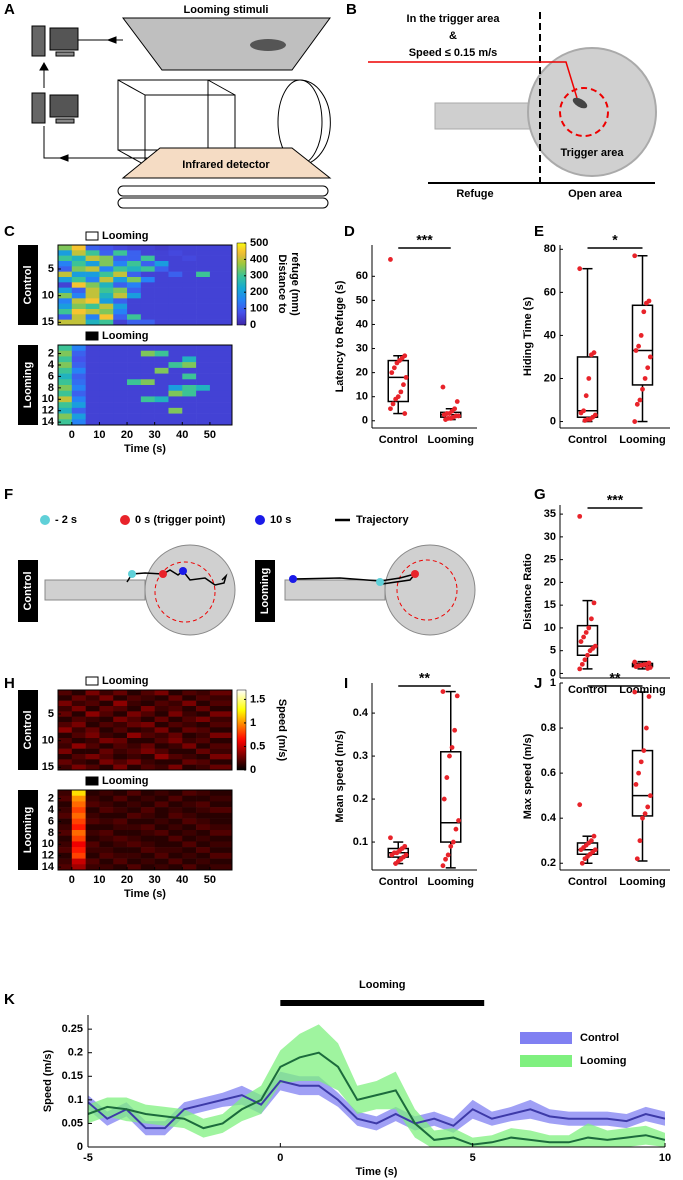  What do you see at coordinates (80, 1147) in the screenshot?
I see `y-tick-label: 0` at bounding box center [80, 1147].